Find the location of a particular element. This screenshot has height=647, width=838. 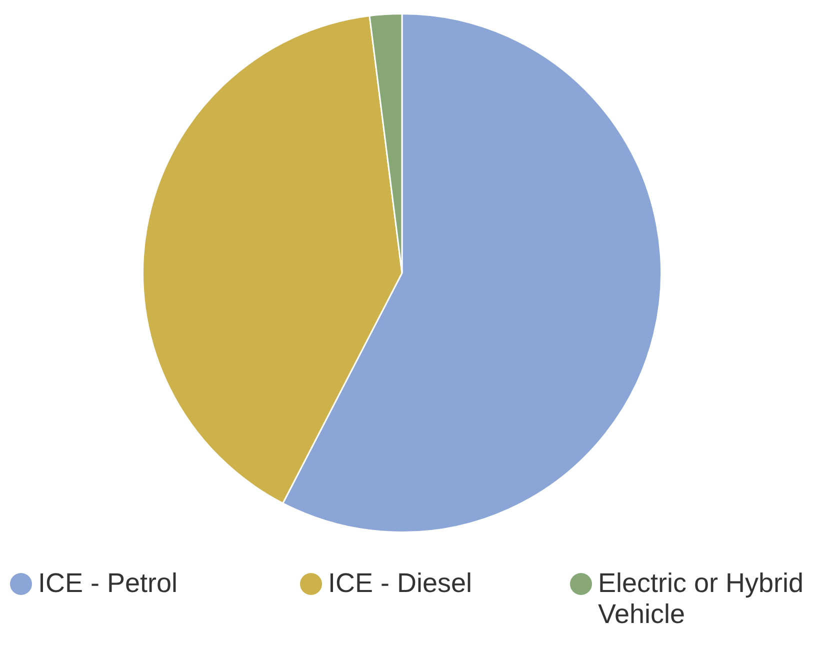

legend-label: ICE - Petrol is located at coordinates (108, 583).